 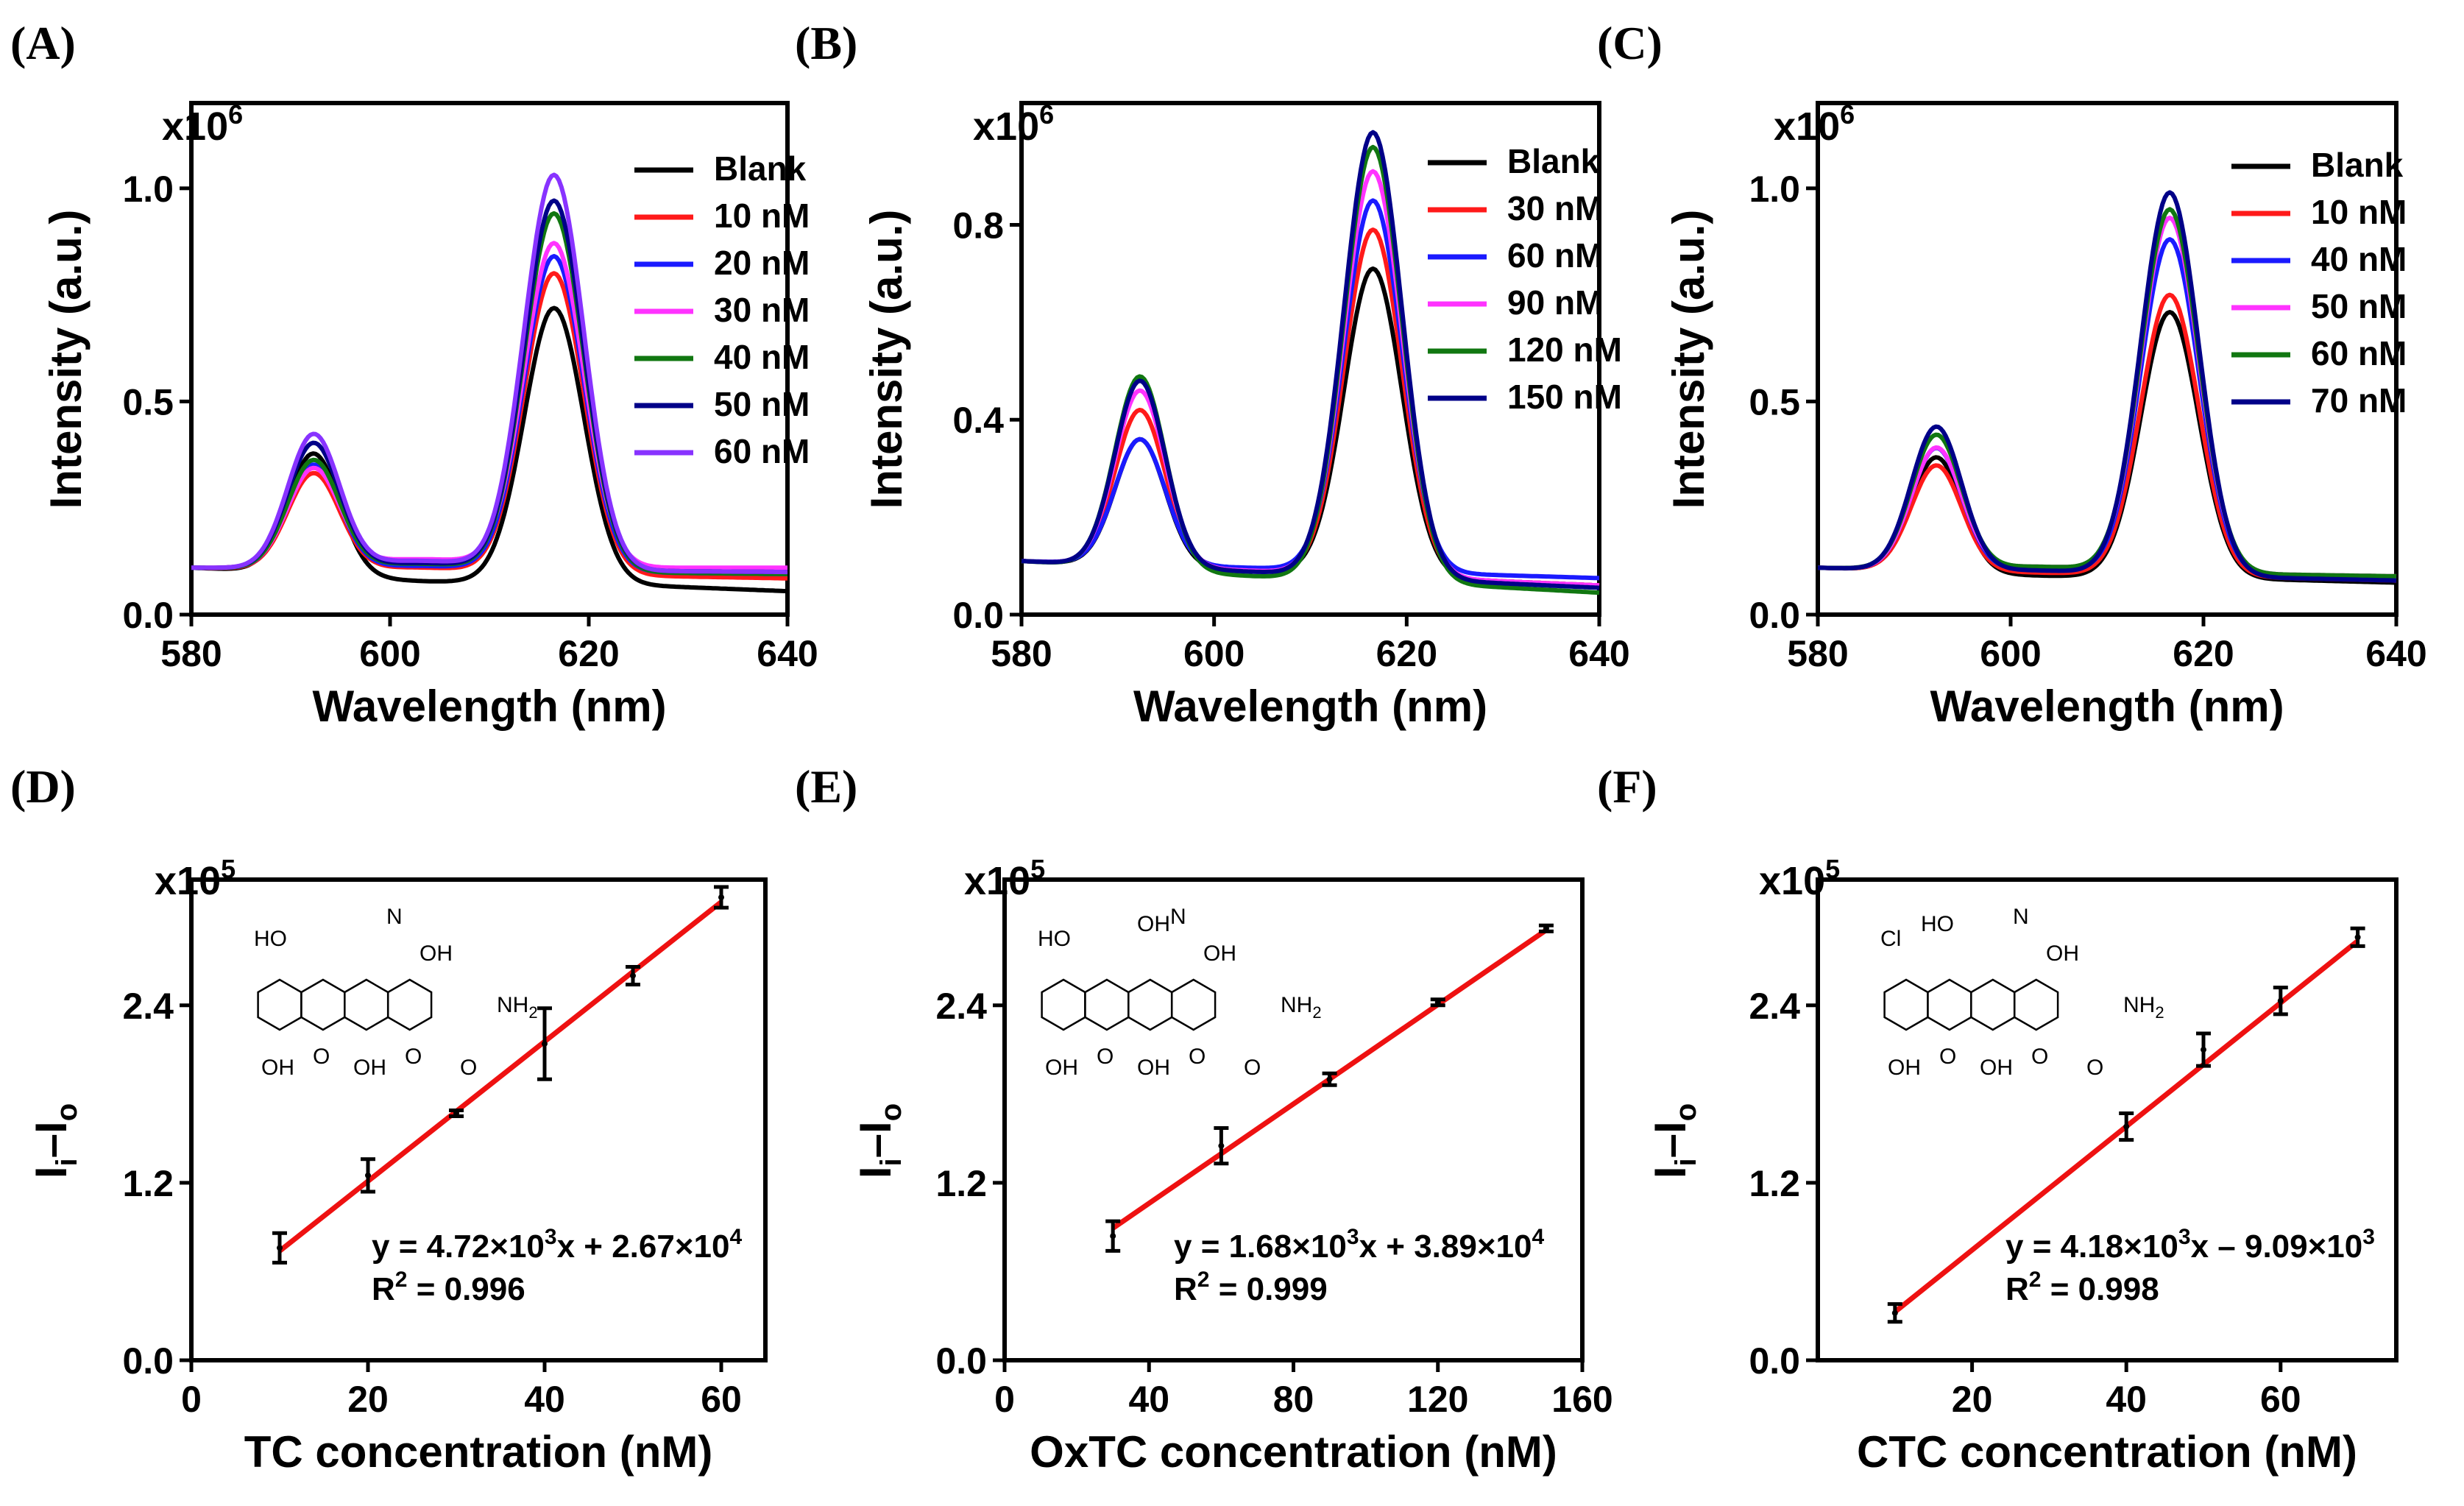 What do you see at coordinates (762, 263) in the screenshot?
I see `legend-label: 20 nM` at bounding box center [762, 263].